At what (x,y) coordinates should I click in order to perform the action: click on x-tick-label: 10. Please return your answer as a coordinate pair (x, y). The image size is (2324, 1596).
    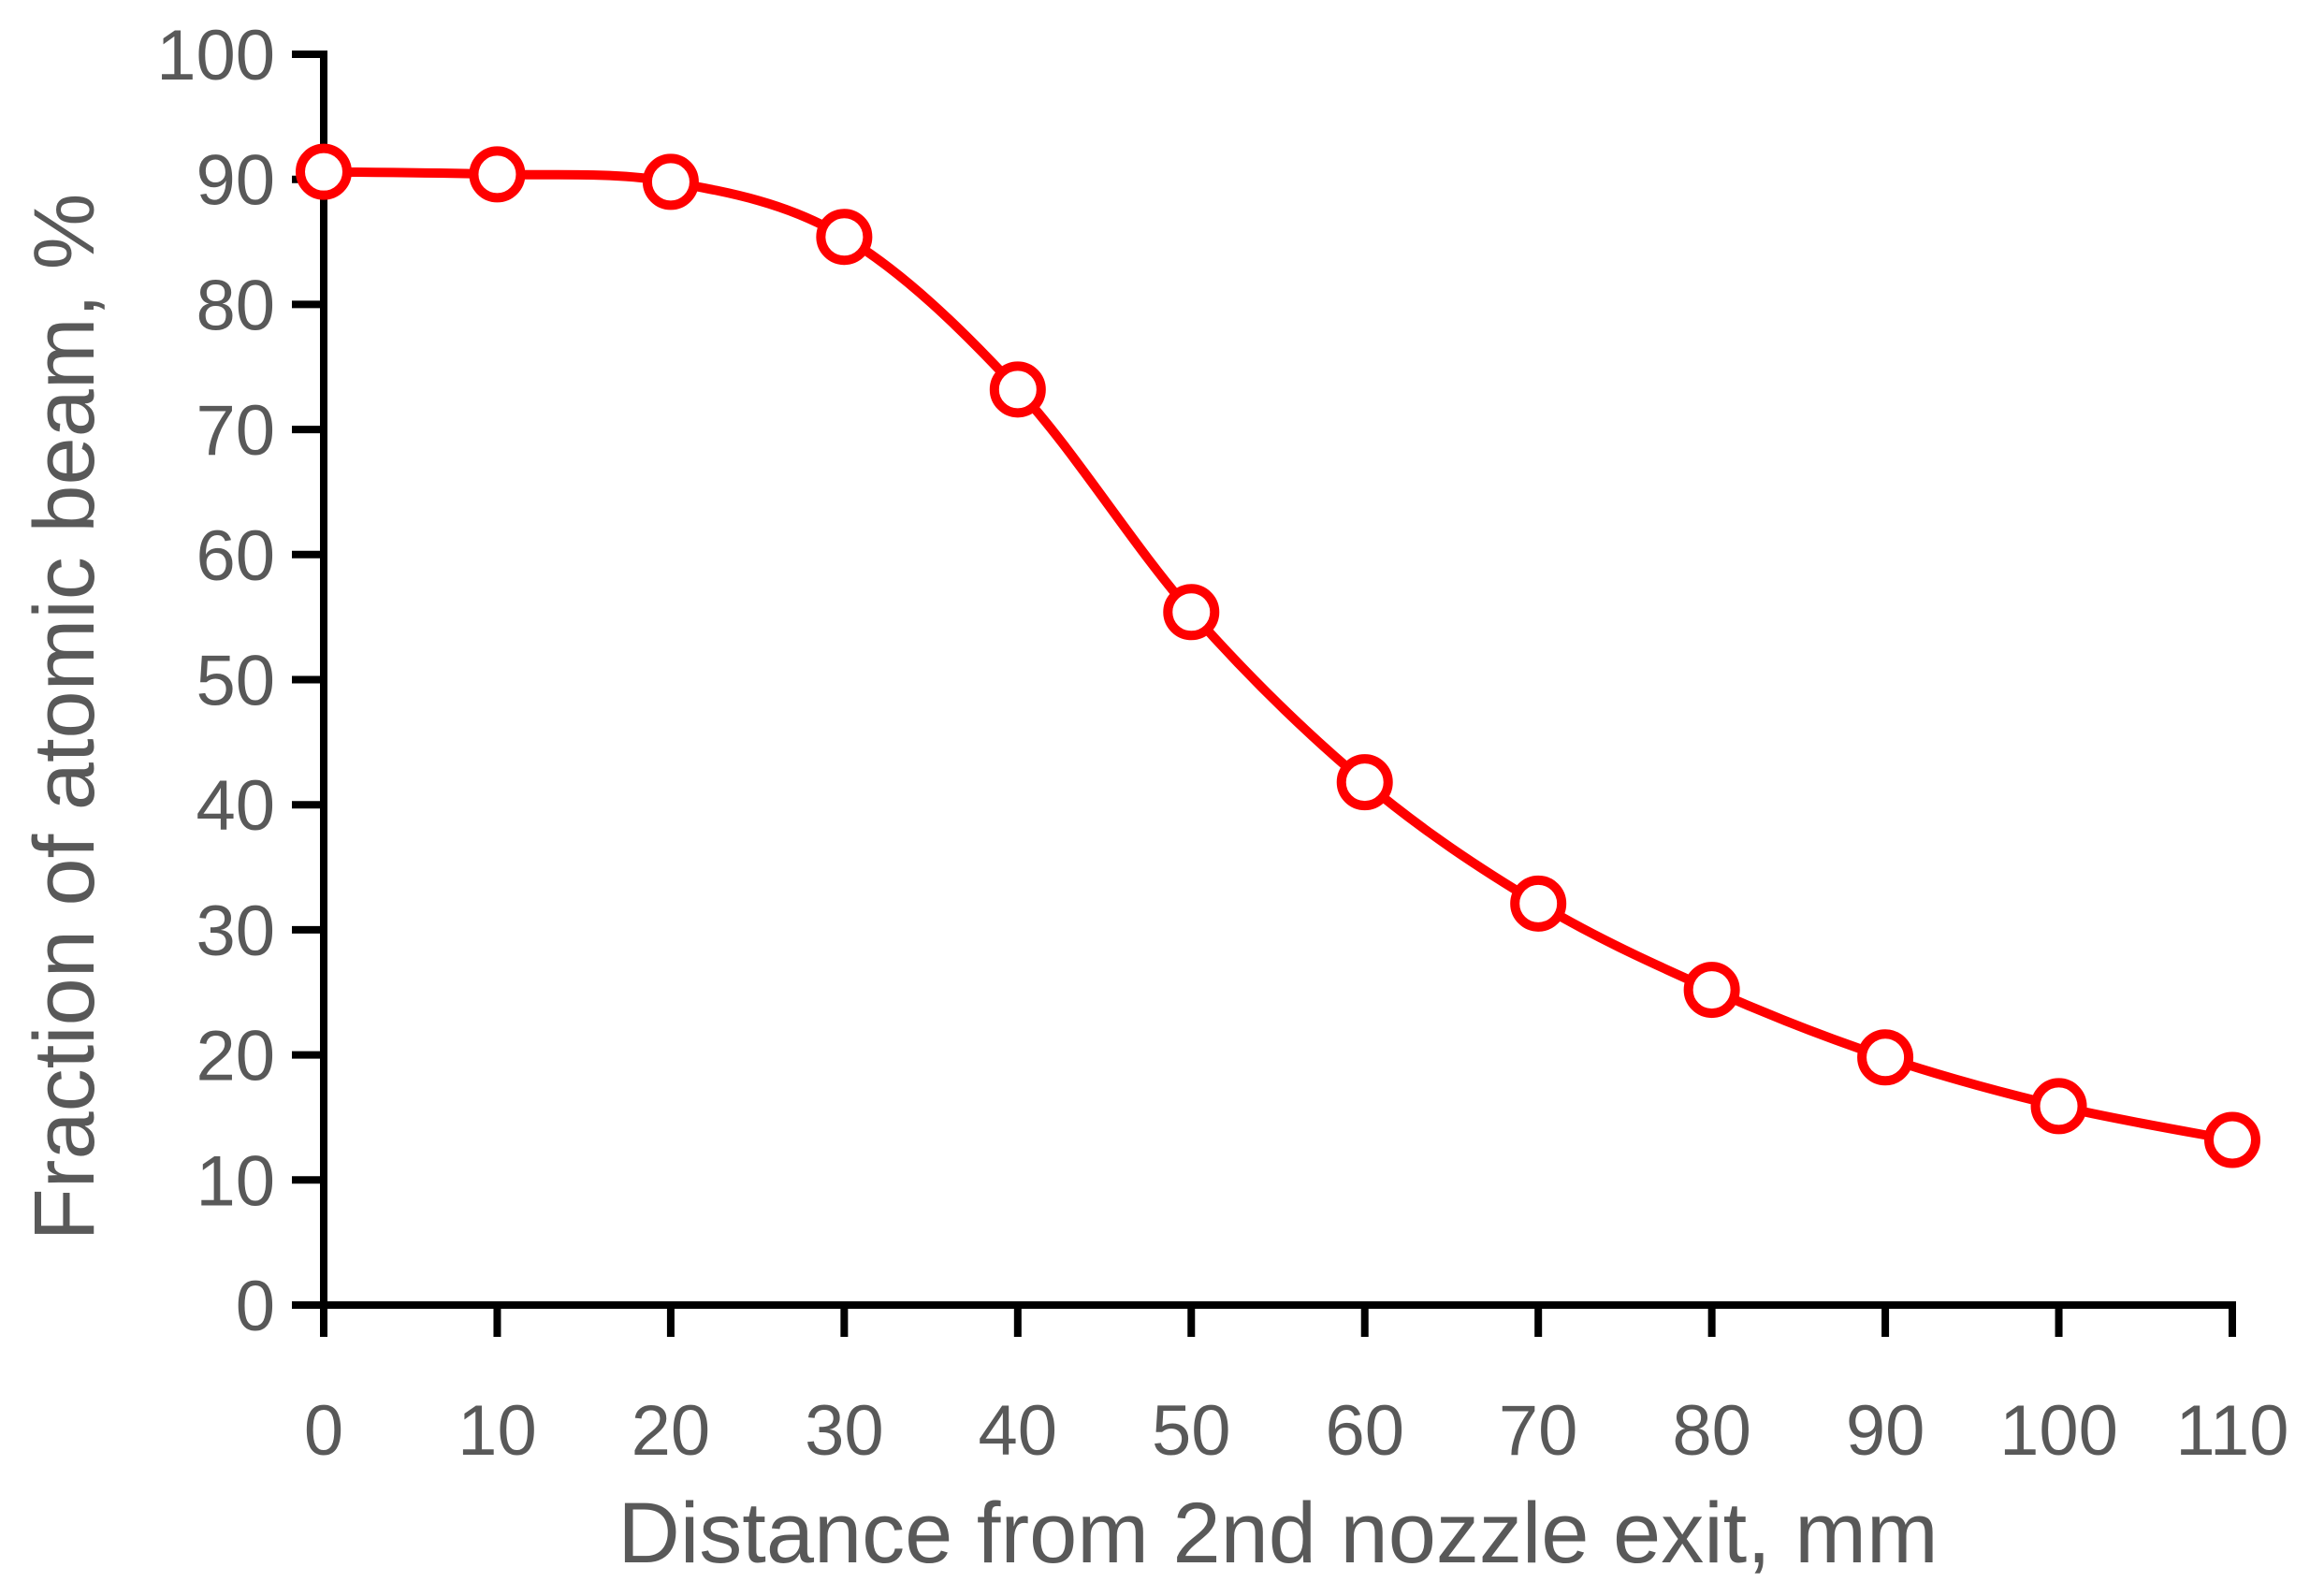
    Looking at the image, I should click on (498, 1431).